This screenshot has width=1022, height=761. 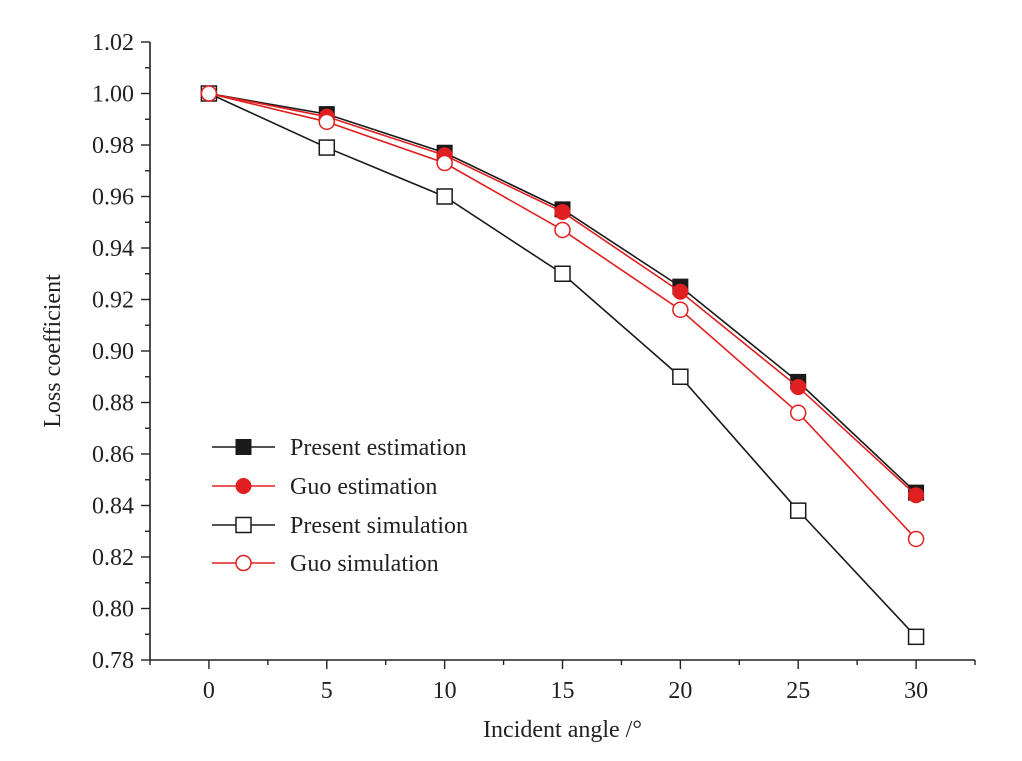 I want to click on x-tick-label: 10, so click(x=445, y=691).